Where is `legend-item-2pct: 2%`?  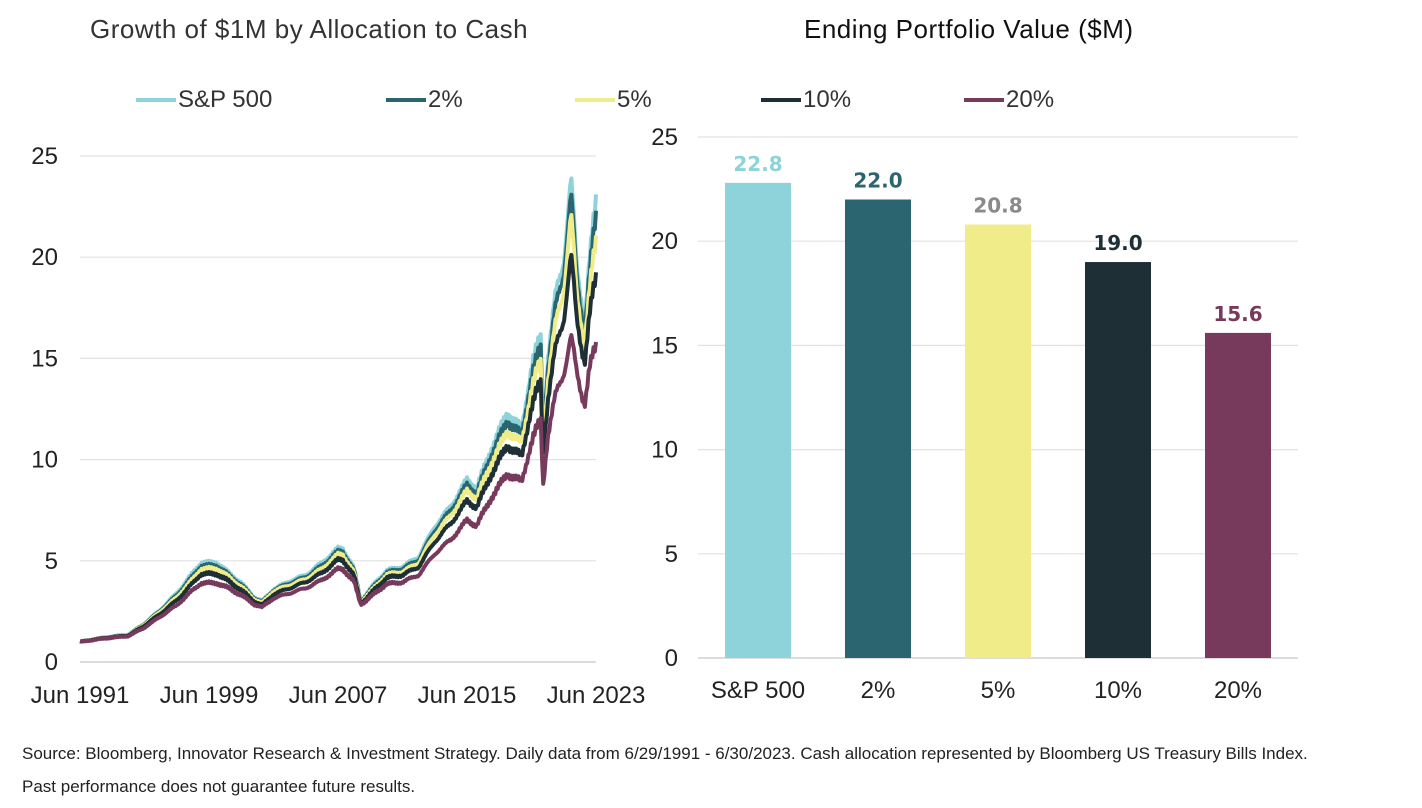
legend-item-2pct: 2% is located at coordinates (424, 100).